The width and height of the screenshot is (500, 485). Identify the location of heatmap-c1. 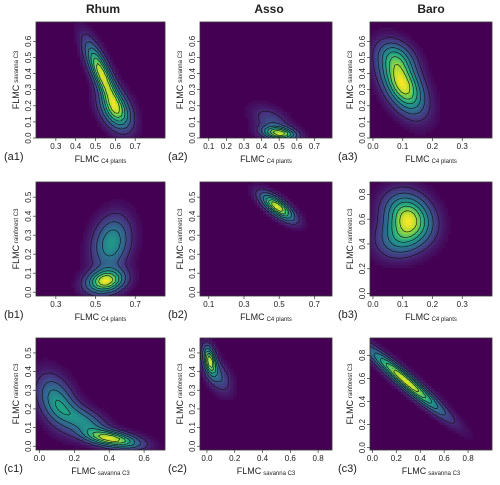
(100, 394).